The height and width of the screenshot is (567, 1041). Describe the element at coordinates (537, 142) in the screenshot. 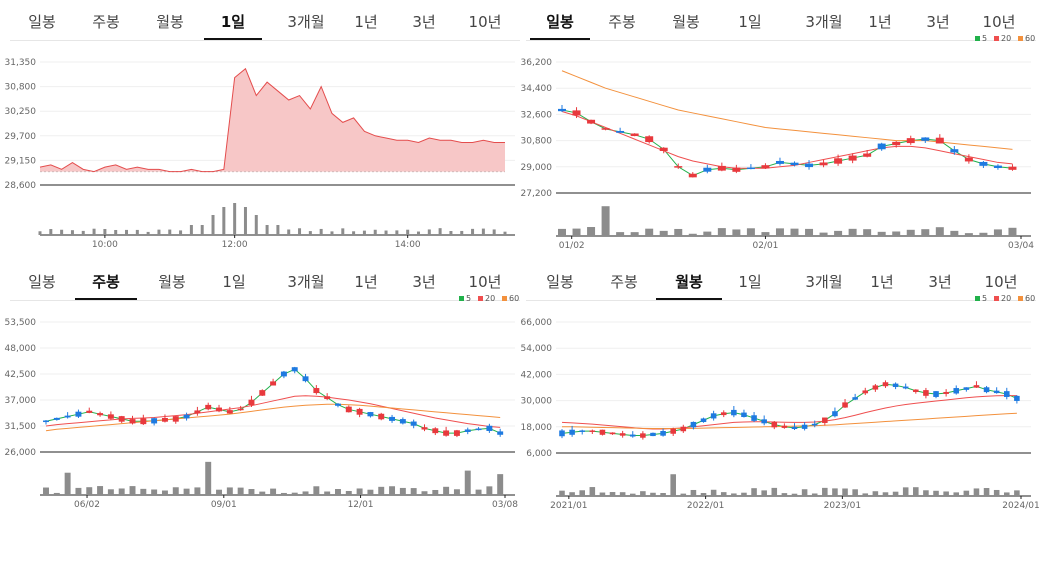

I see `y-tick-label: 30,800` at that location.